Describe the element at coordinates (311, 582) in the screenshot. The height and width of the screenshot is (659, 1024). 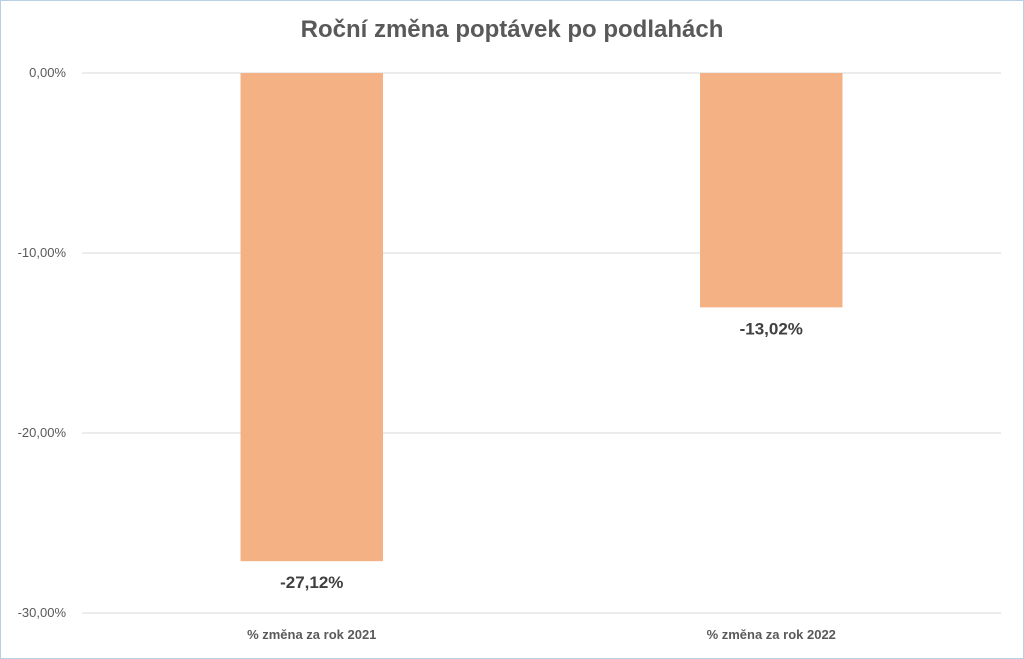
I see `bar-value-label: -27,12%` at that location.